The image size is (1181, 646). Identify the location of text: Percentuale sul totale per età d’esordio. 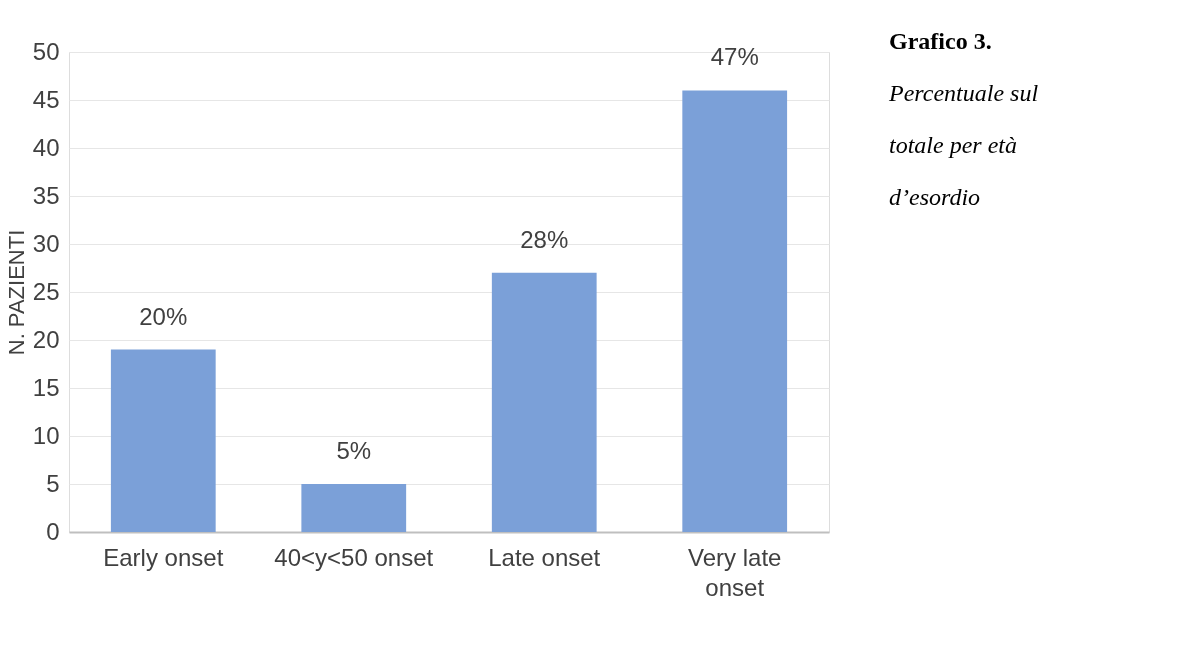
(963, 145).